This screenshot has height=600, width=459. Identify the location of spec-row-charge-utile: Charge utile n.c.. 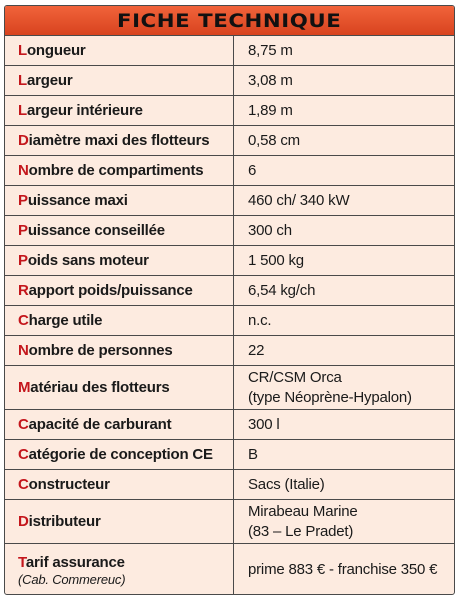
(229, 321).